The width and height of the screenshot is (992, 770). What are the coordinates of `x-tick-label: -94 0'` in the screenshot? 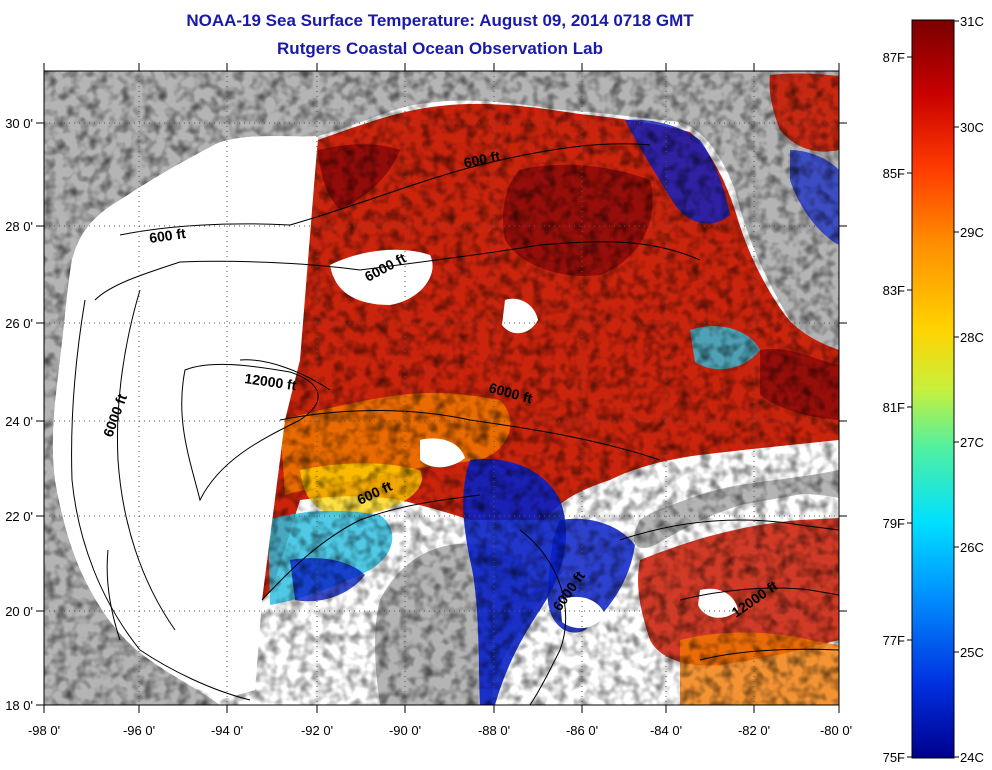 It's located at (227, 730).